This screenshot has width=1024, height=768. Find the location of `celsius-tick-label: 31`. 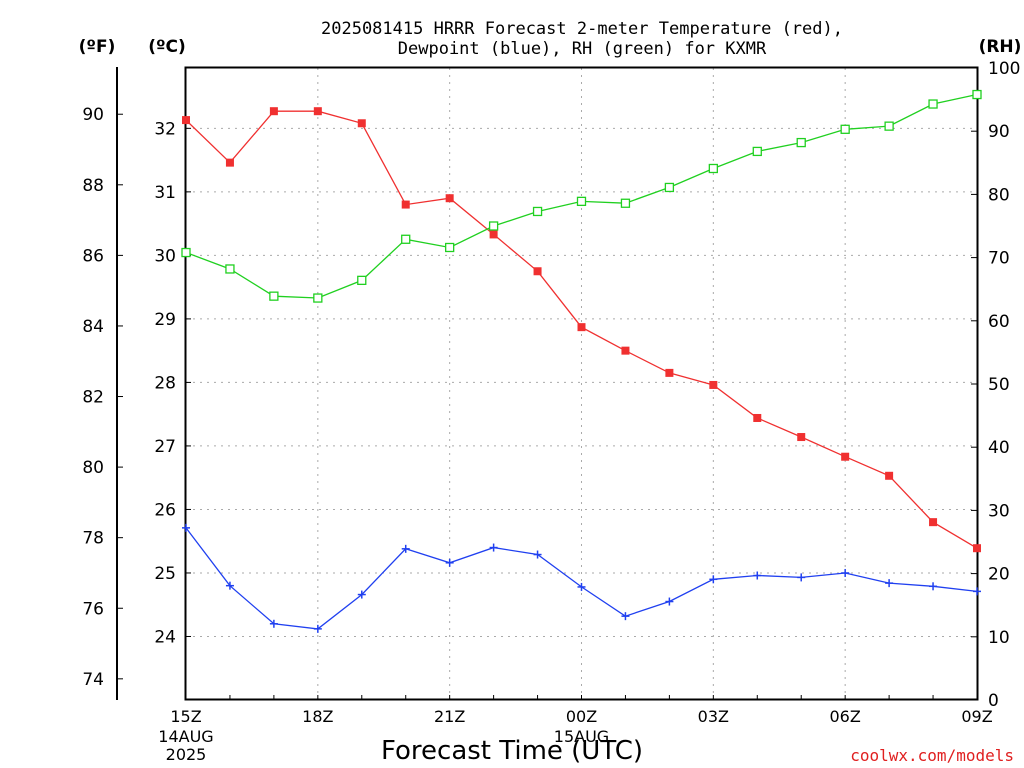

celsius-tick-label: 31 is located at coordinates (165, 193).